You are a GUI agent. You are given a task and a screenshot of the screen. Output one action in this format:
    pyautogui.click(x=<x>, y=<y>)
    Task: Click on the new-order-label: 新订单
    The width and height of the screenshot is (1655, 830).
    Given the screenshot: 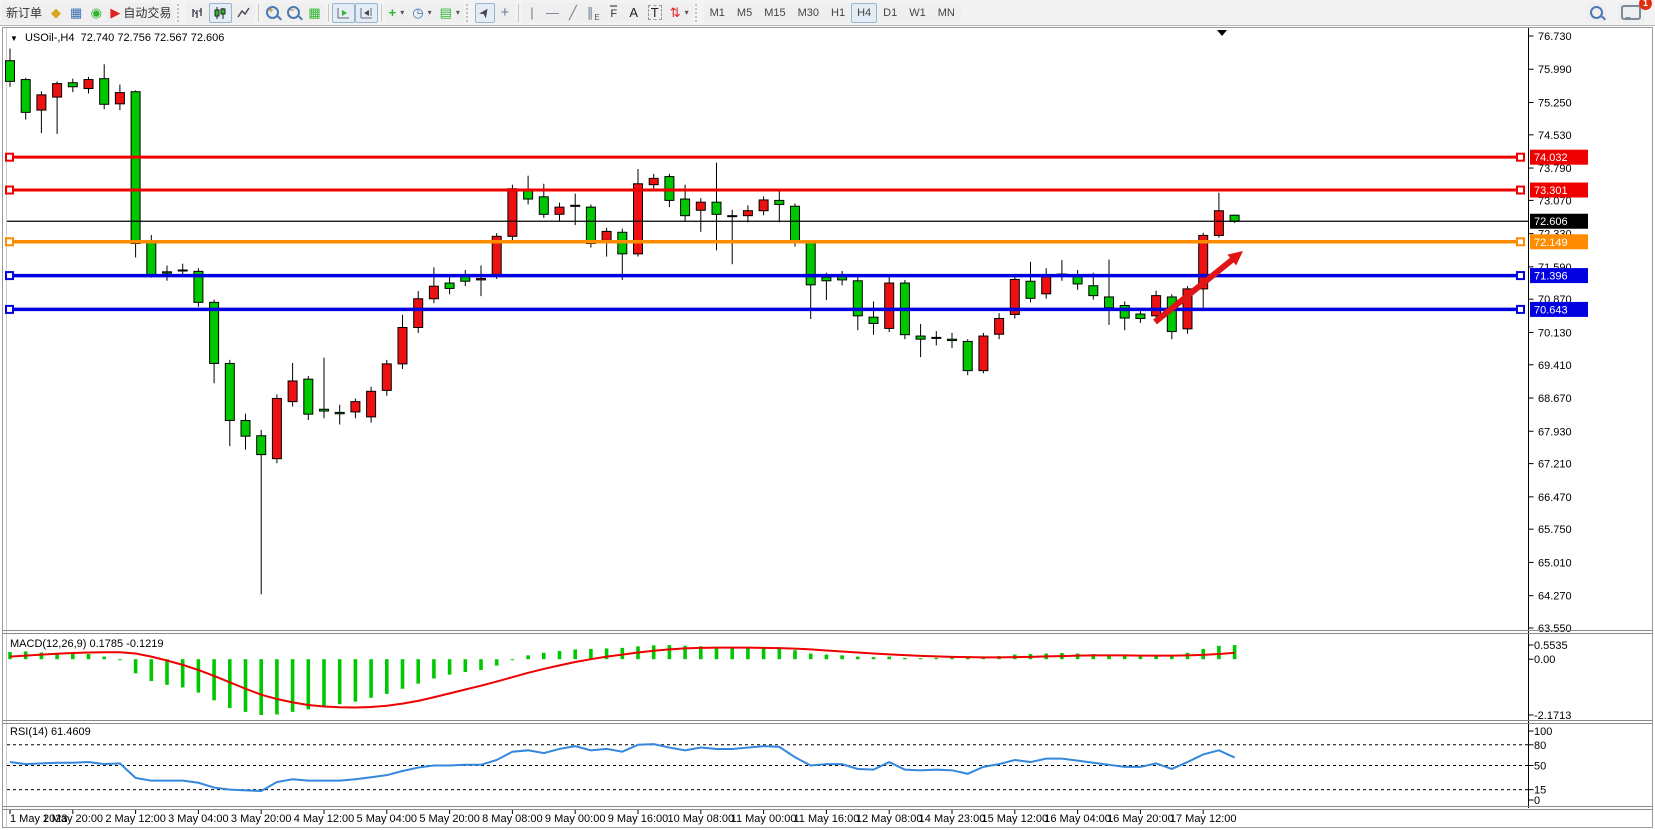 What is the action you would take?
    pyautogui.click(x=24, y=13)
    